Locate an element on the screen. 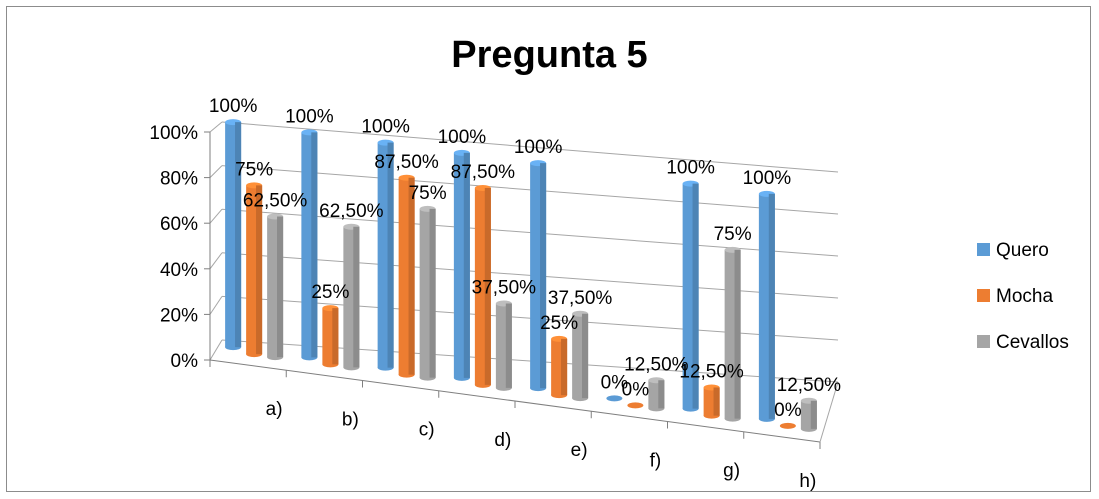 The width and height of the screenshot is (1099, 499). legend-label: Mocha is located at coordinates (1024, 296).